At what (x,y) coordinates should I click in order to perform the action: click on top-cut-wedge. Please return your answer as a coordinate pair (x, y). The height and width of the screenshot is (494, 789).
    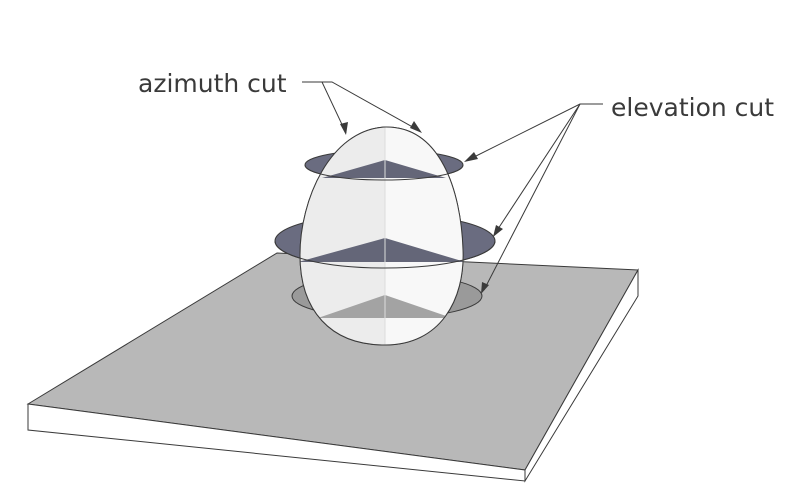
    Looking at the image, I should click on (384, 169).